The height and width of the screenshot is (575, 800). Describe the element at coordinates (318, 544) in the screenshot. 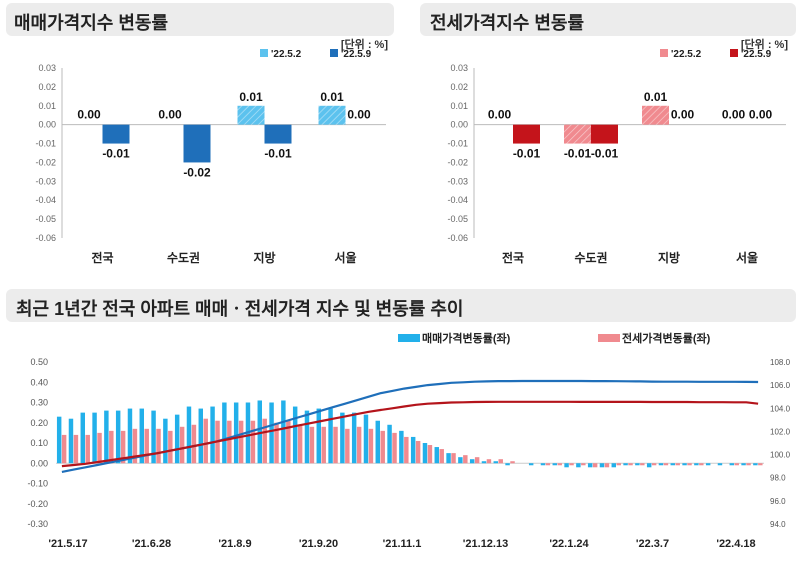

I see `x-tick-label: '21.9.20` at that location.